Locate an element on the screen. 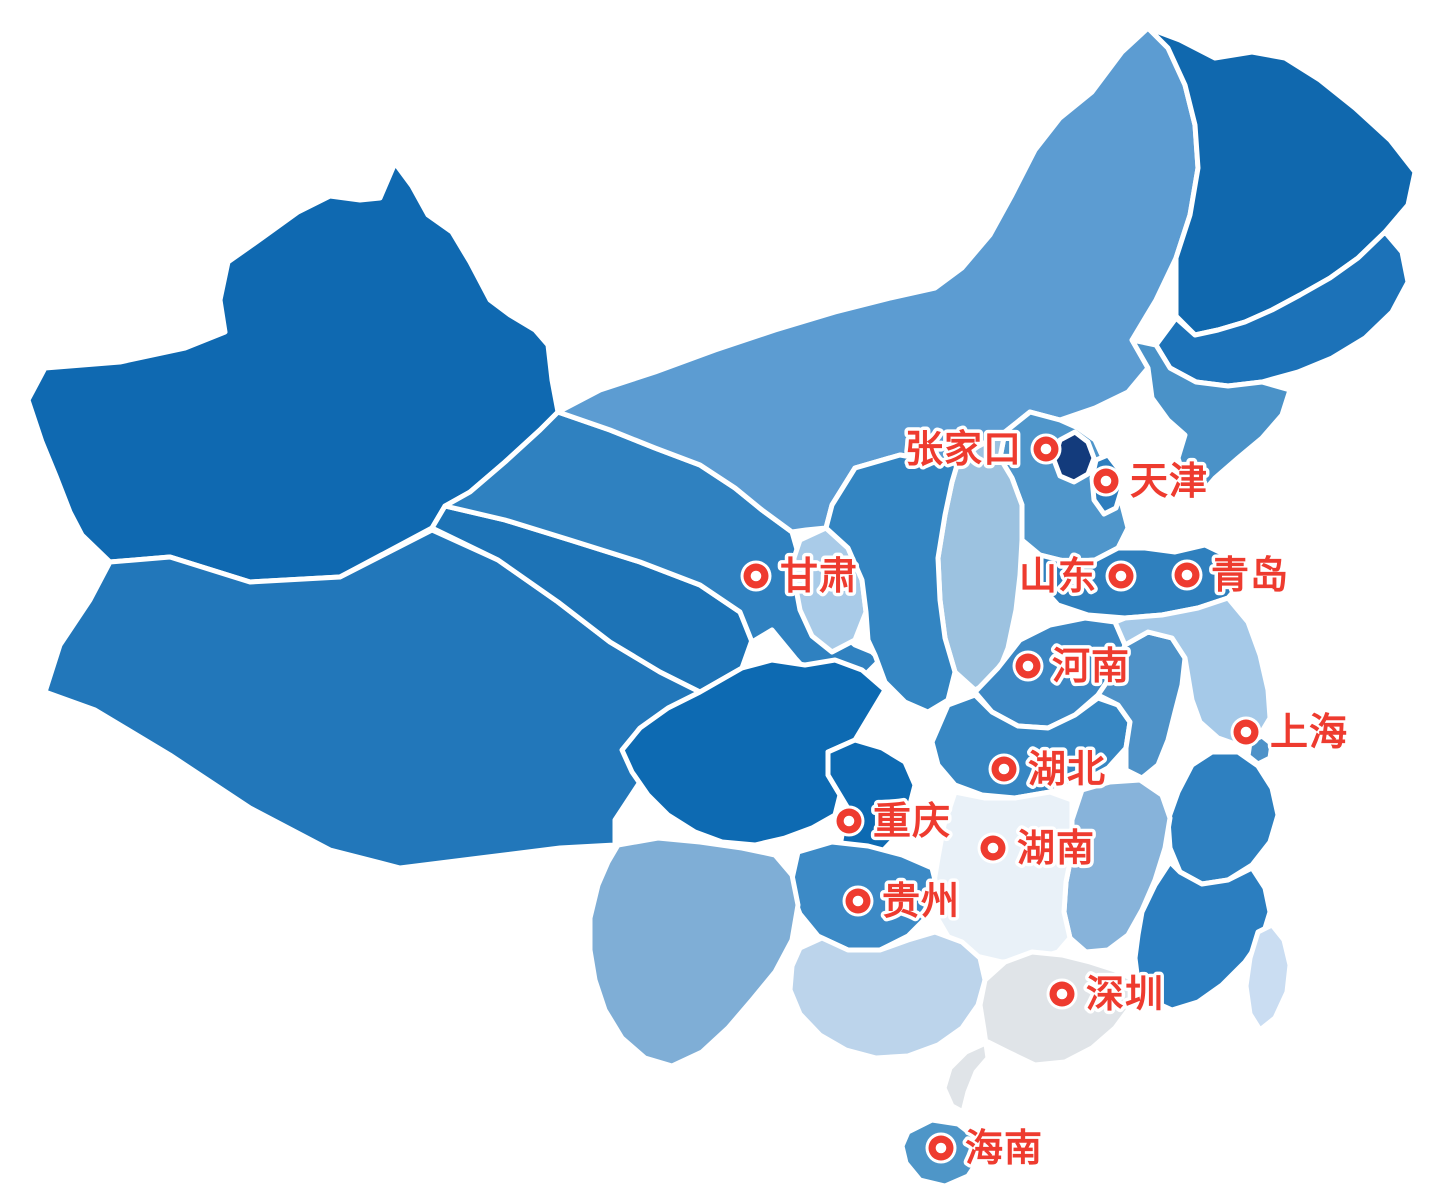  marker-zhangjiakou: 张家口 is located at coordinates (981, 449).